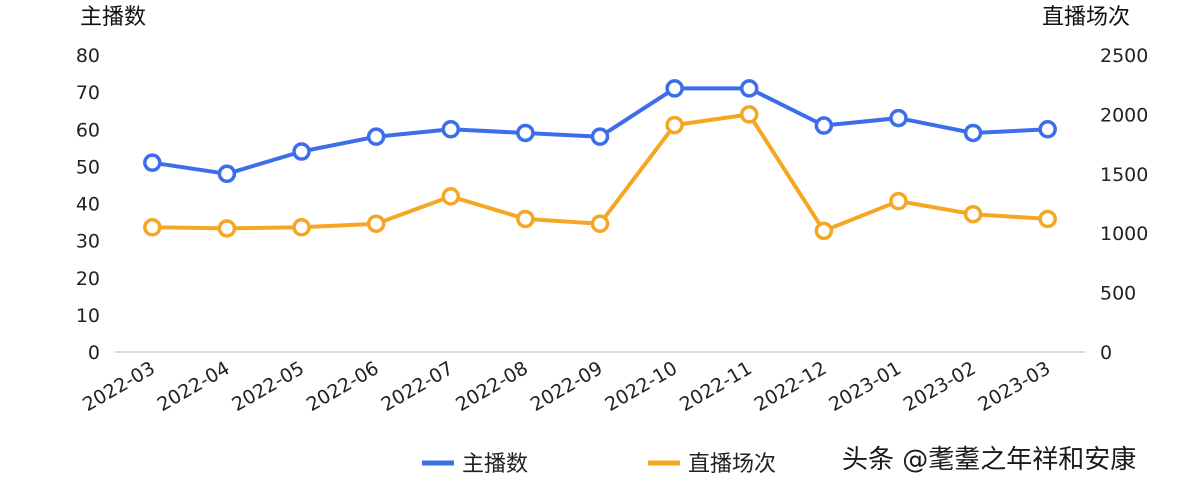 Image resolution: width=1200 pixels, height=487 pixels. Describe the element at coordinates (1124, 56) in the screenshot. I see `right-tick-label: 2500` at that location.